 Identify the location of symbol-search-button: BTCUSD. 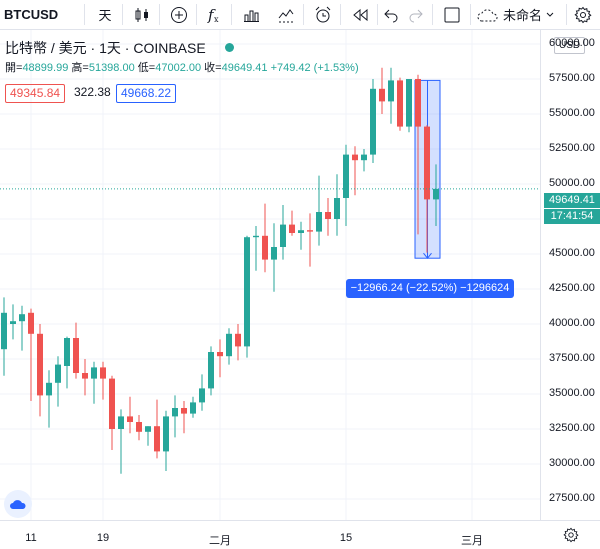
(32, 14).